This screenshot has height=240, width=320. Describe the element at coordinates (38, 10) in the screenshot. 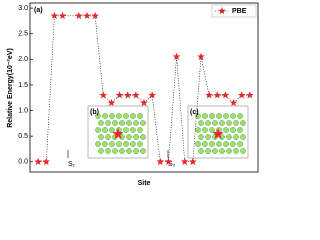

I see `panel-label: (a)` at that location.